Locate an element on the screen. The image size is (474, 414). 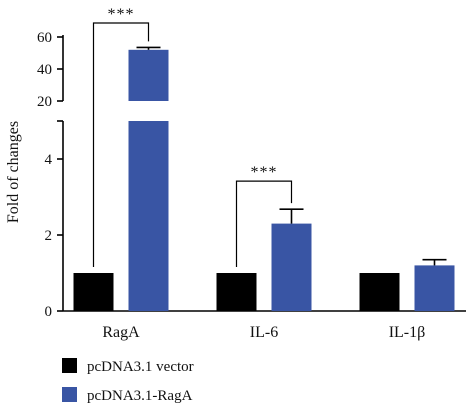
bar-IL-6-pcDNA3.1 vector is located at coordinates (236, 292).